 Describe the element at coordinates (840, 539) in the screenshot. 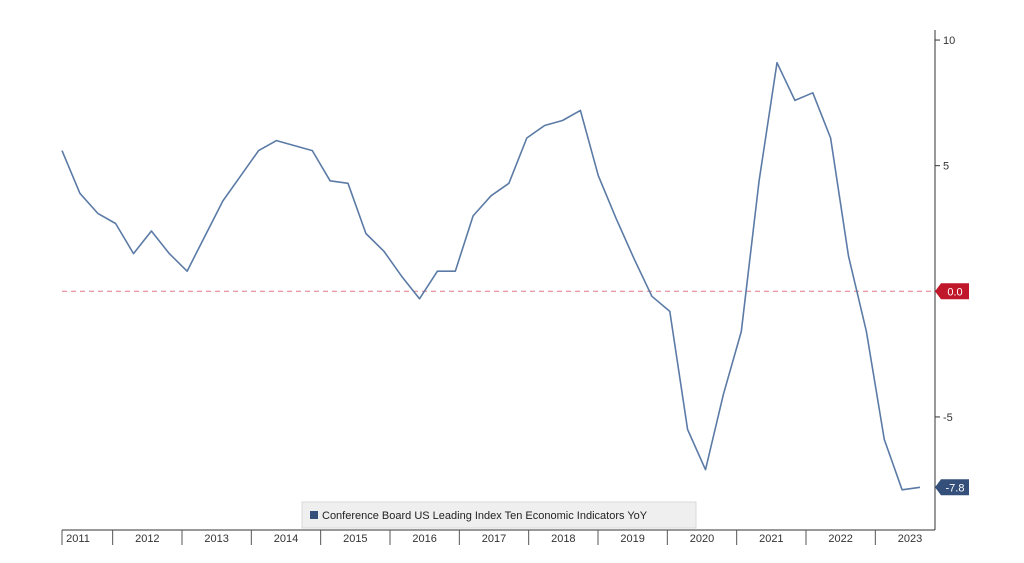

I see `x-tick-label: 2022` at that location.